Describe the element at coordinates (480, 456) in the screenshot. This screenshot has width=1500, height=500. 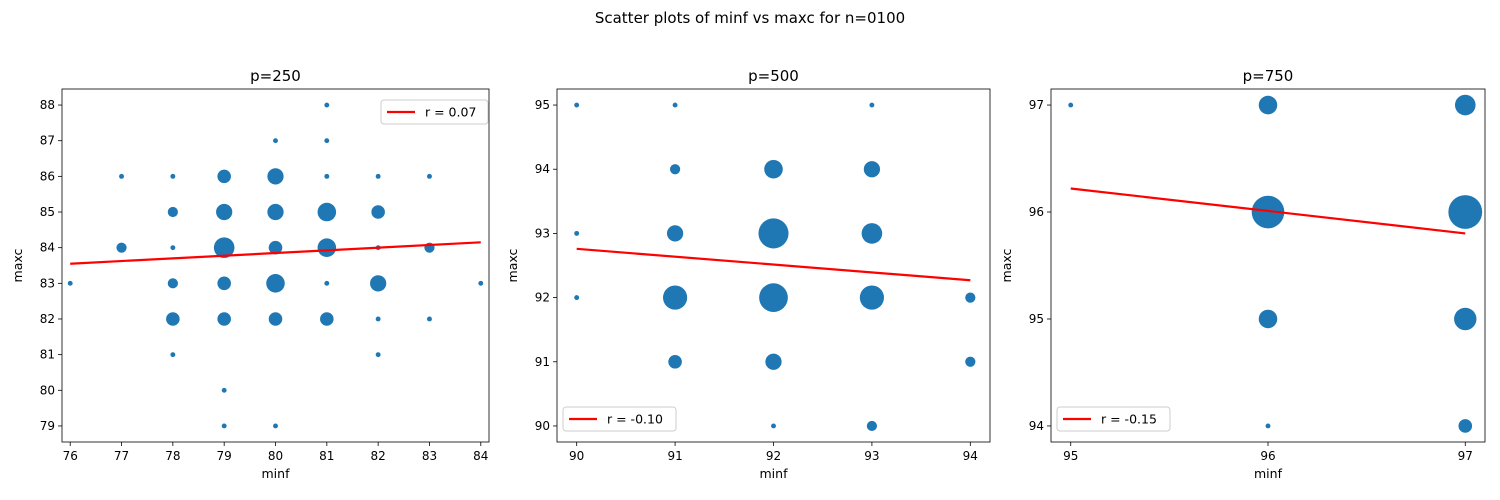
I see `x-tick-label: 84` at that location.